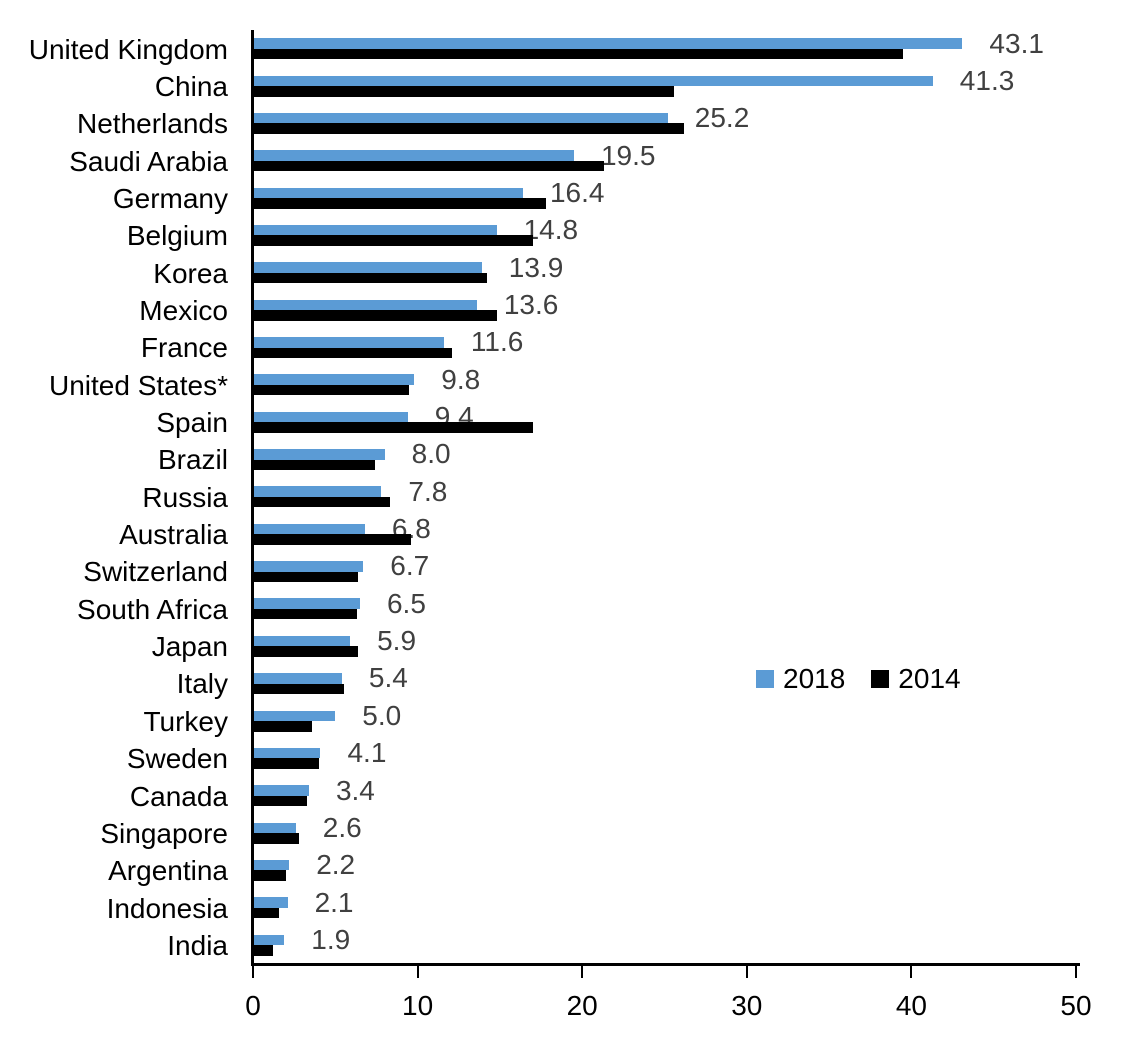 This screenshot has width=1123, height=1041. Describe the element at coordinates (722, 118) in the screenshot. I see `data-label: 25.2` at that location.